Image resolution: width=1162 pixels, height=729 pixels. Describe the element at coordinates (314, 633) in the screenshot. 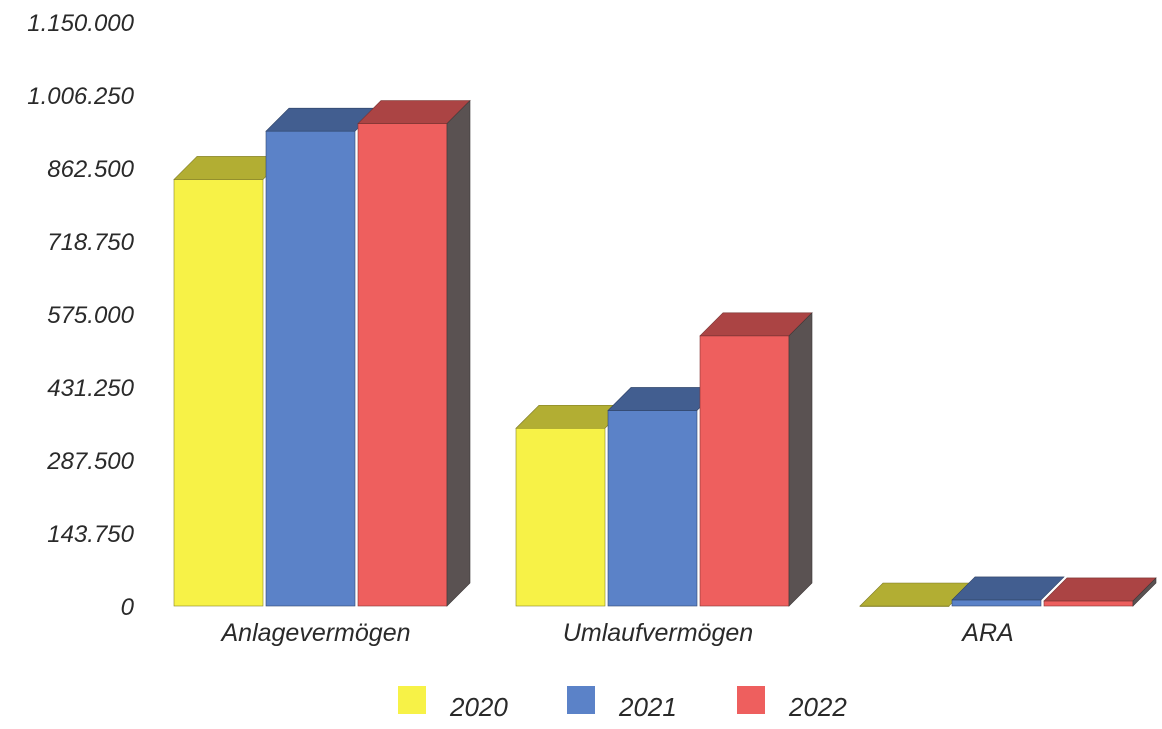

I see `x-category-label: Anlagevermögen` at that location.